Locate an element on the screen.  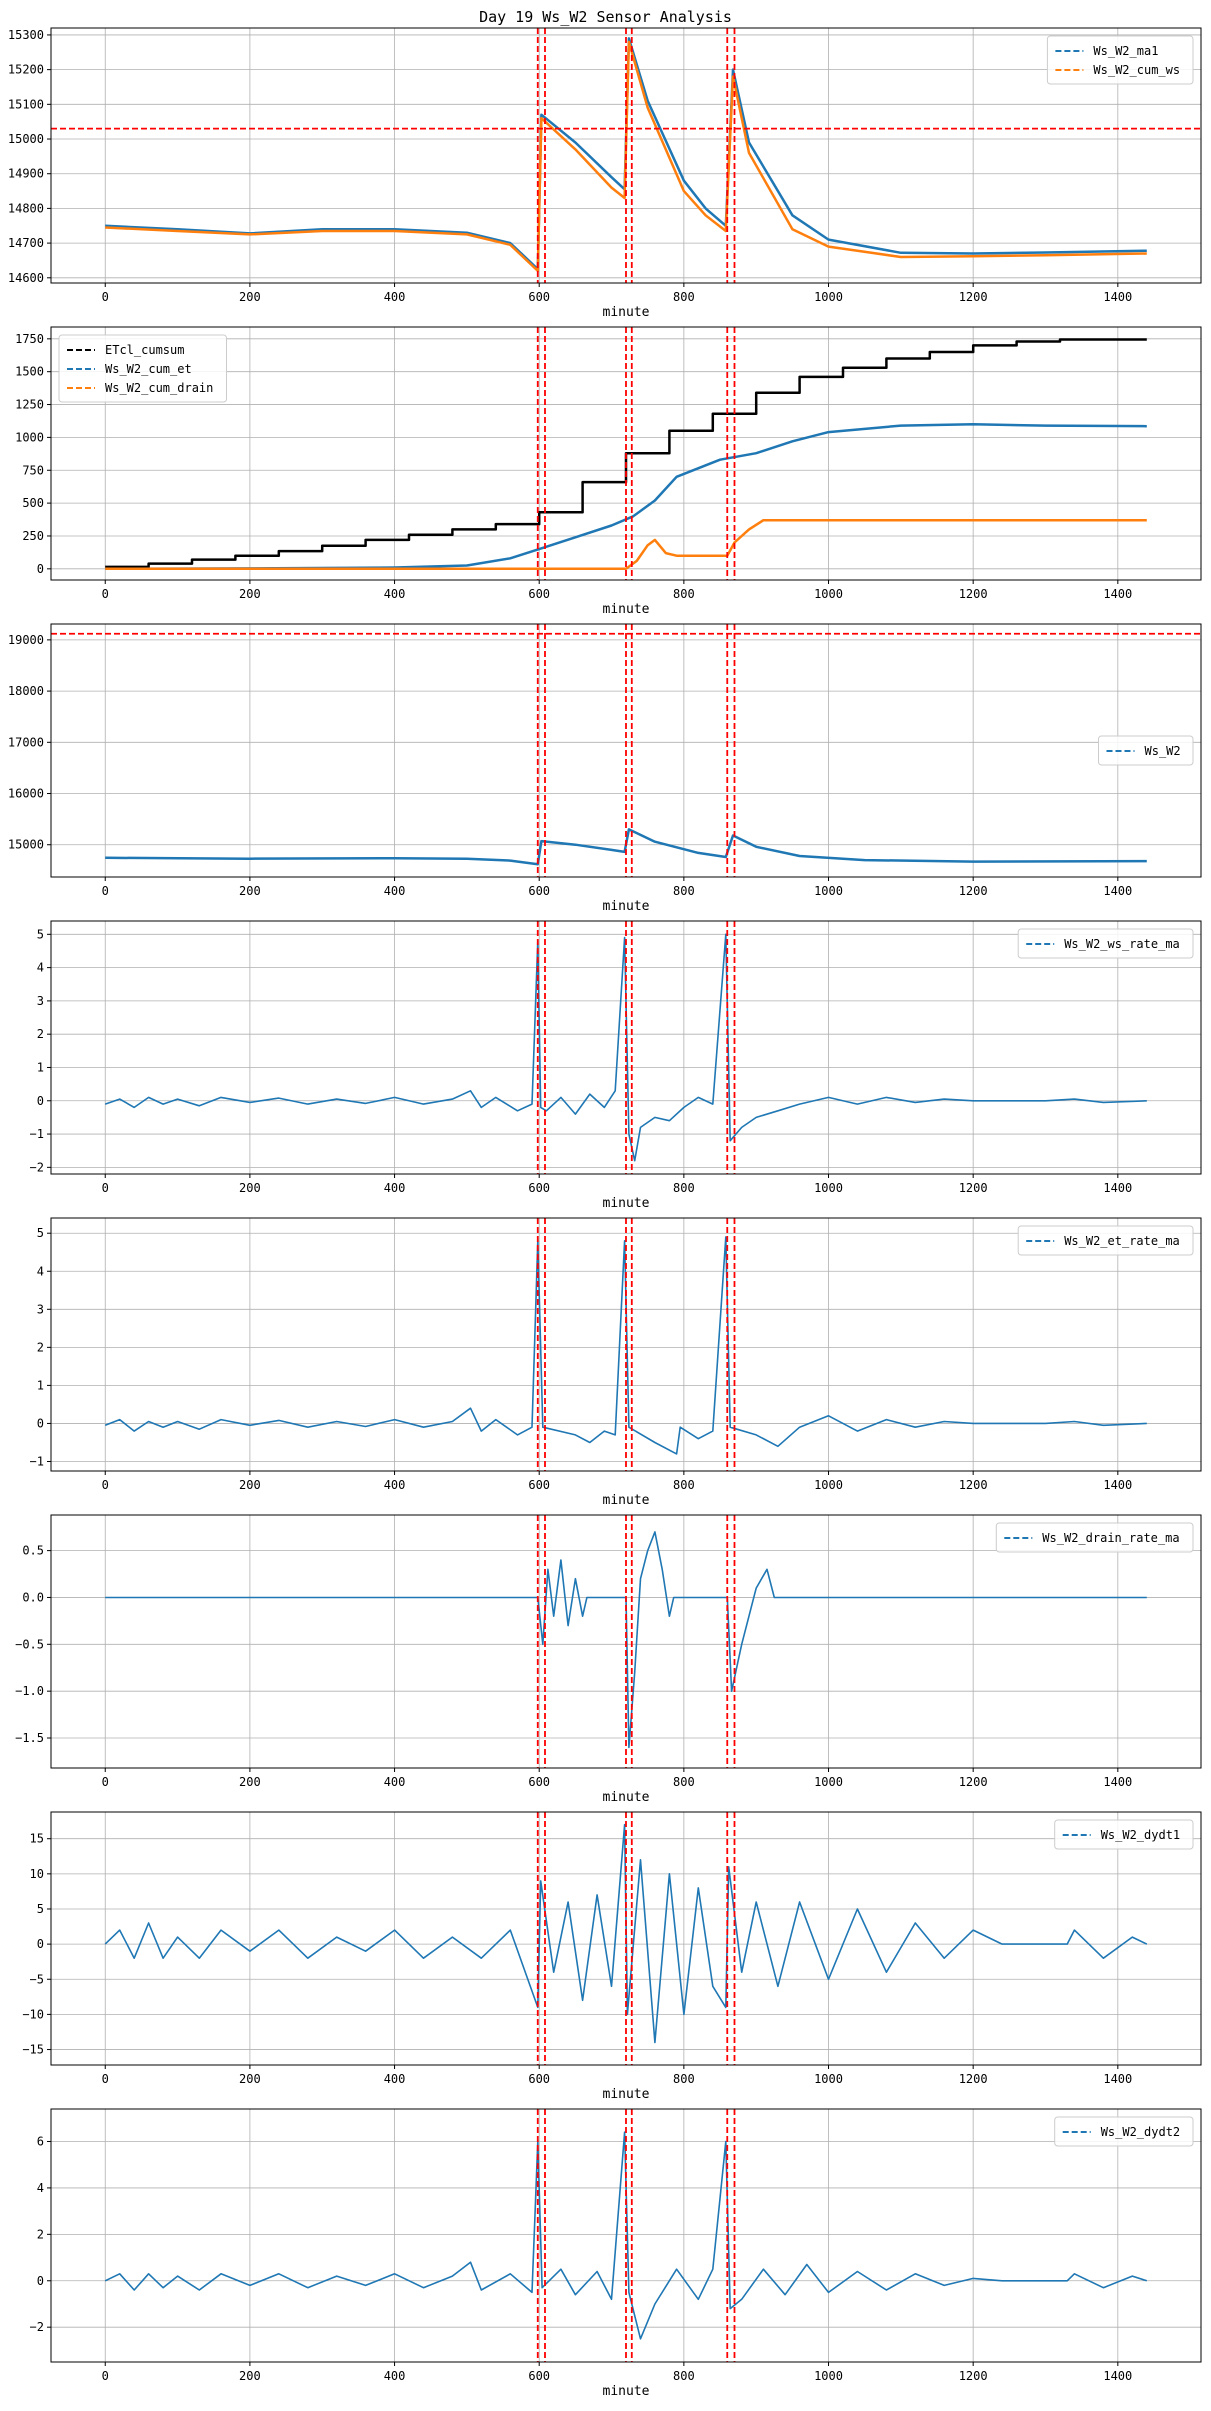
y-tick-label: 14900 is located at coordinates (26, 174).